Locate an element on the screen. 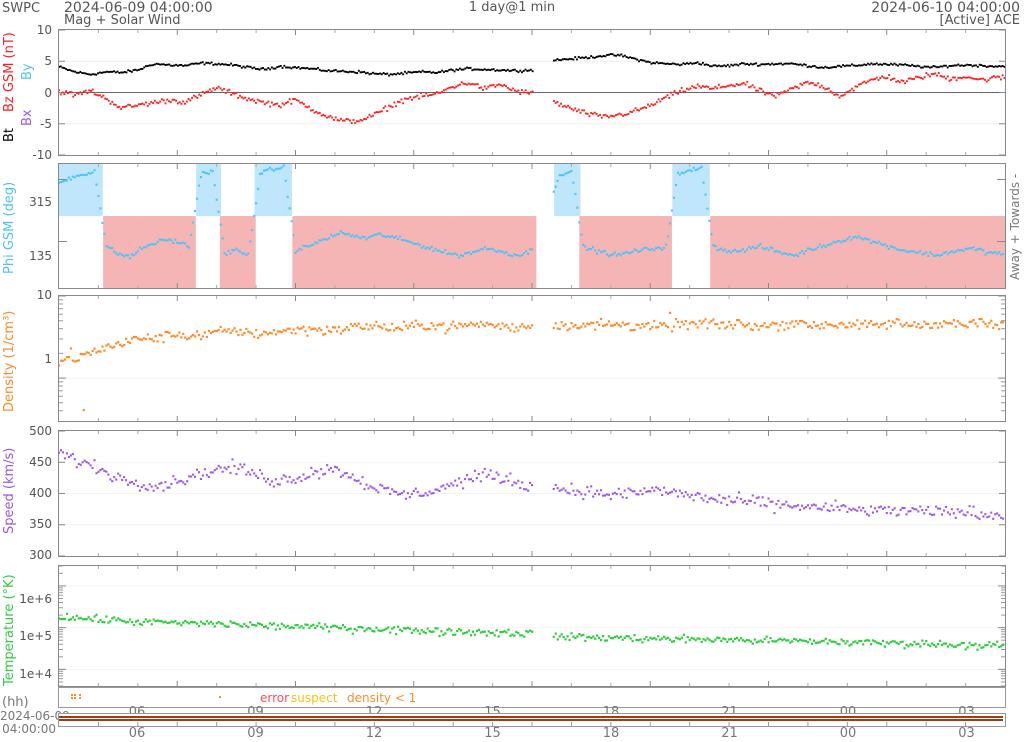 Image resolution: width=1024 pixels, height=742 pixels. legend-density-low-label: density < 1 is located at coordinates (382, 698).